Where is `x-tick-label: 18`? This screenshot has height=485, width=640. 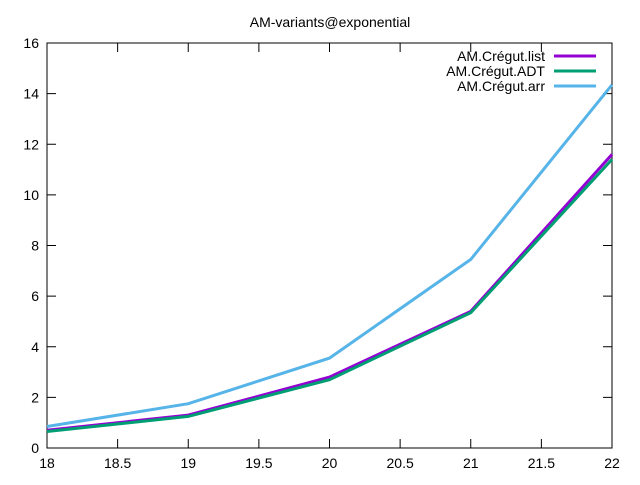
x-tick-label: 18 is located at coordinates (47, 463).